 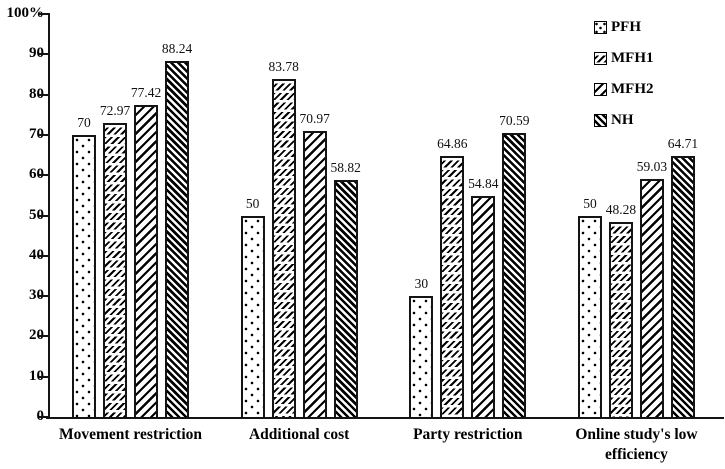 What do you see at coordinates (651, 298) in the screenshot?
I see `bar-mfh2-online-study-s-low-efficiency` at bounding box center [651, 298].